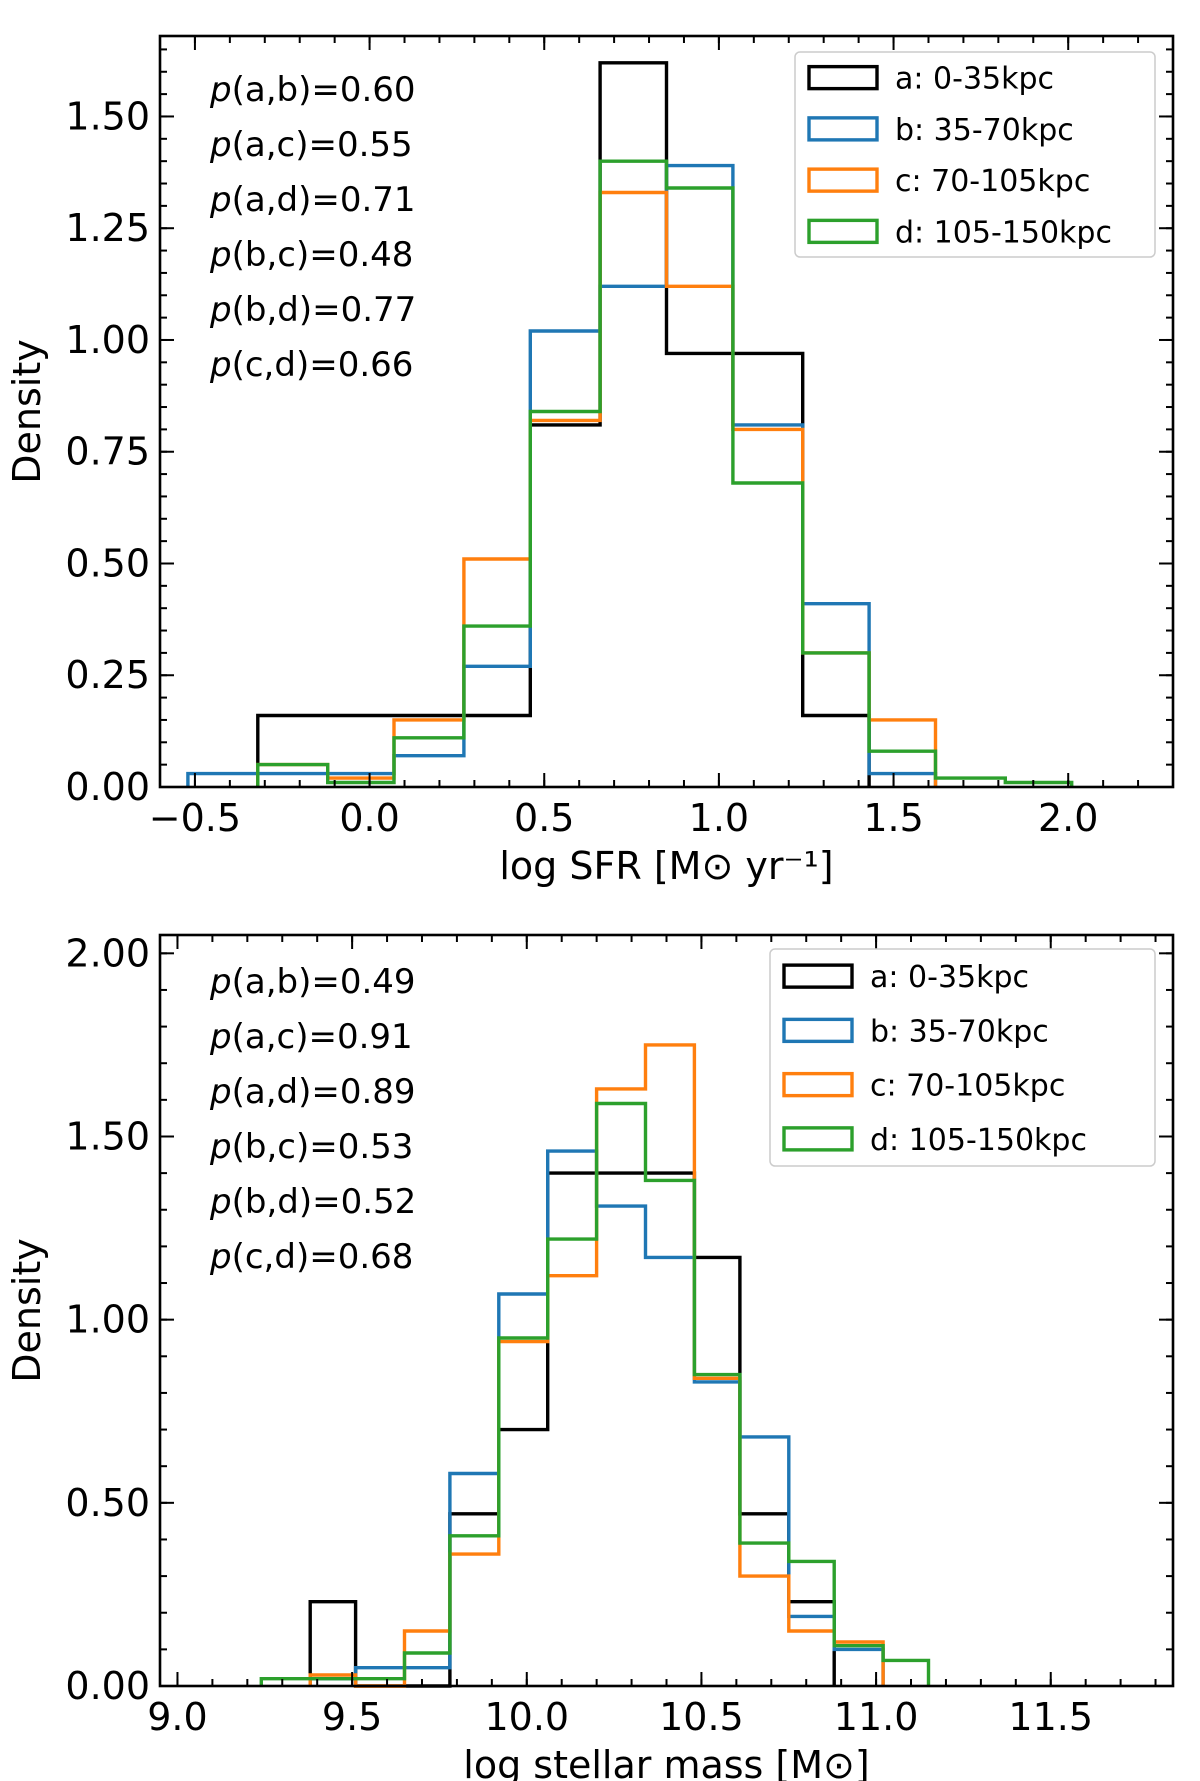  I want to click on p-value-annotation: p(b,d)=0.52, so click(312, 1202).